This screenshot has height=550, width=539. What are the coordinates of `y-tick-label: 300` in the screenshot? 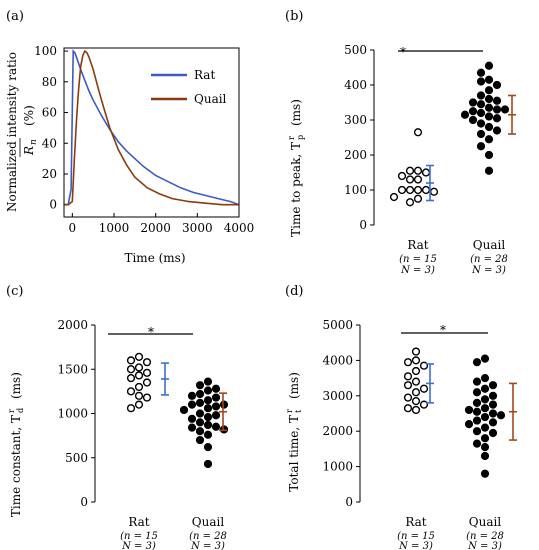 It's located at (355, 120).